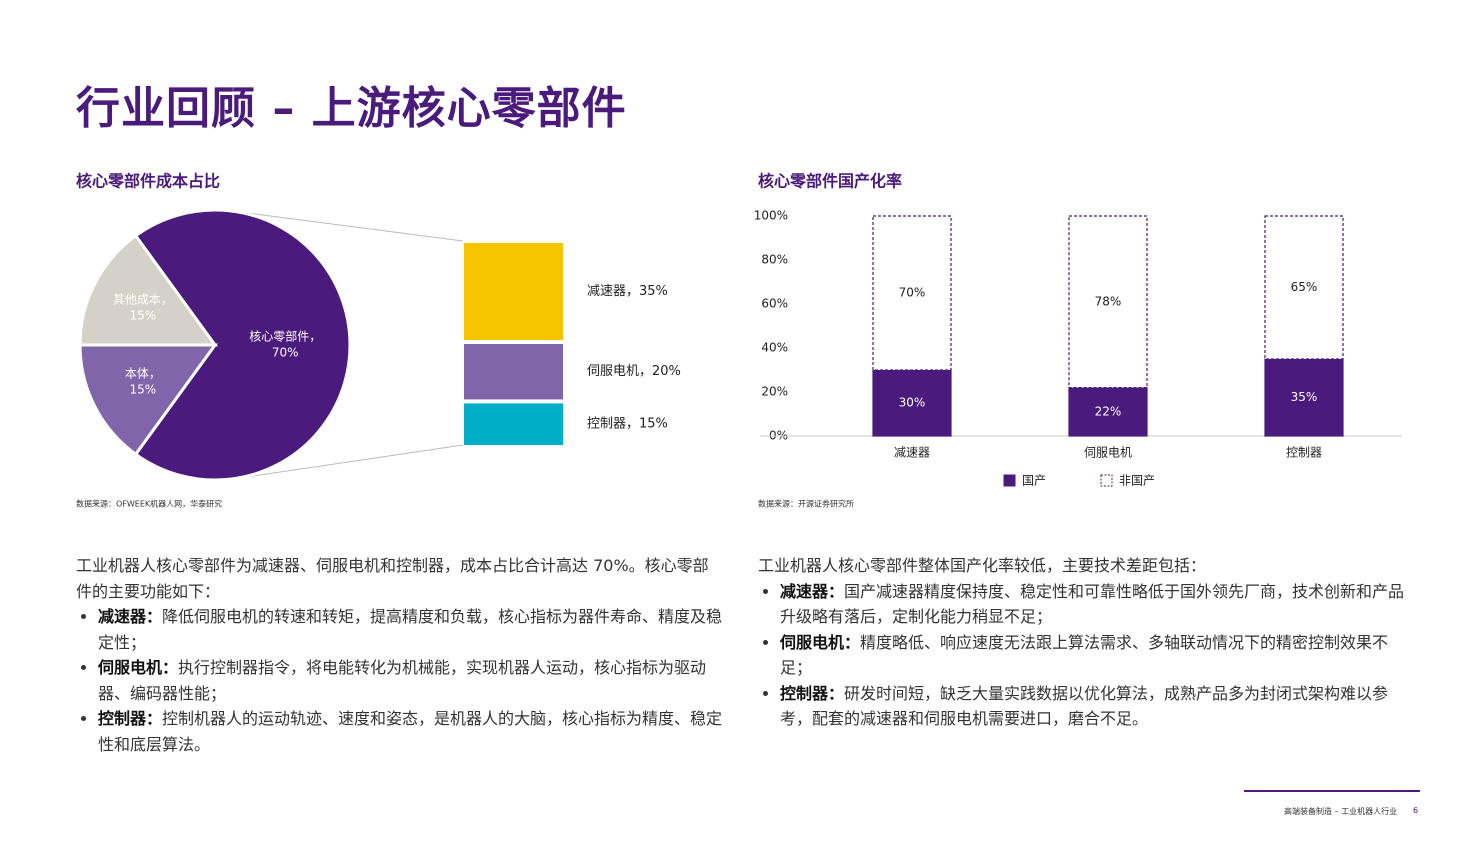 The image size is (1478, 849). Describe the element at coordinates (1341, 811) in the screenshot. I see `footer-text: 高端装备制造 – 工业机器人行业` at that location.